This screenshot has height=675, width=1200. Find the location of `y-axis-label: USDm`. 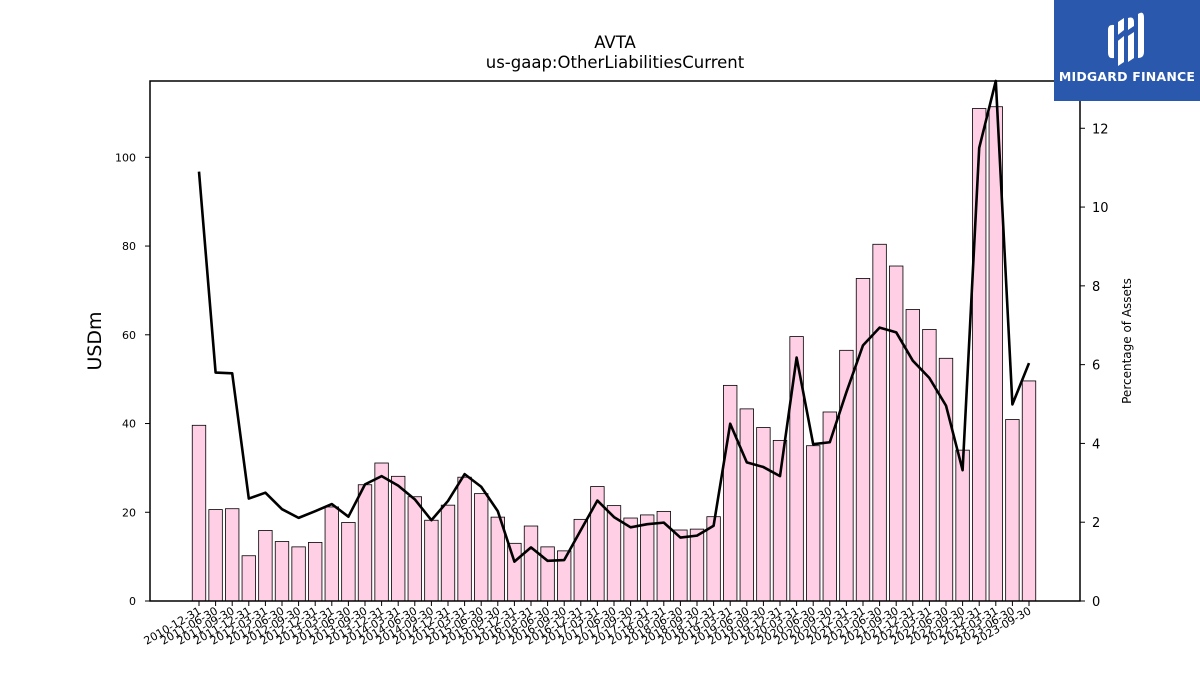

y-axis-label: USDm is located at coordinates (95, 340).